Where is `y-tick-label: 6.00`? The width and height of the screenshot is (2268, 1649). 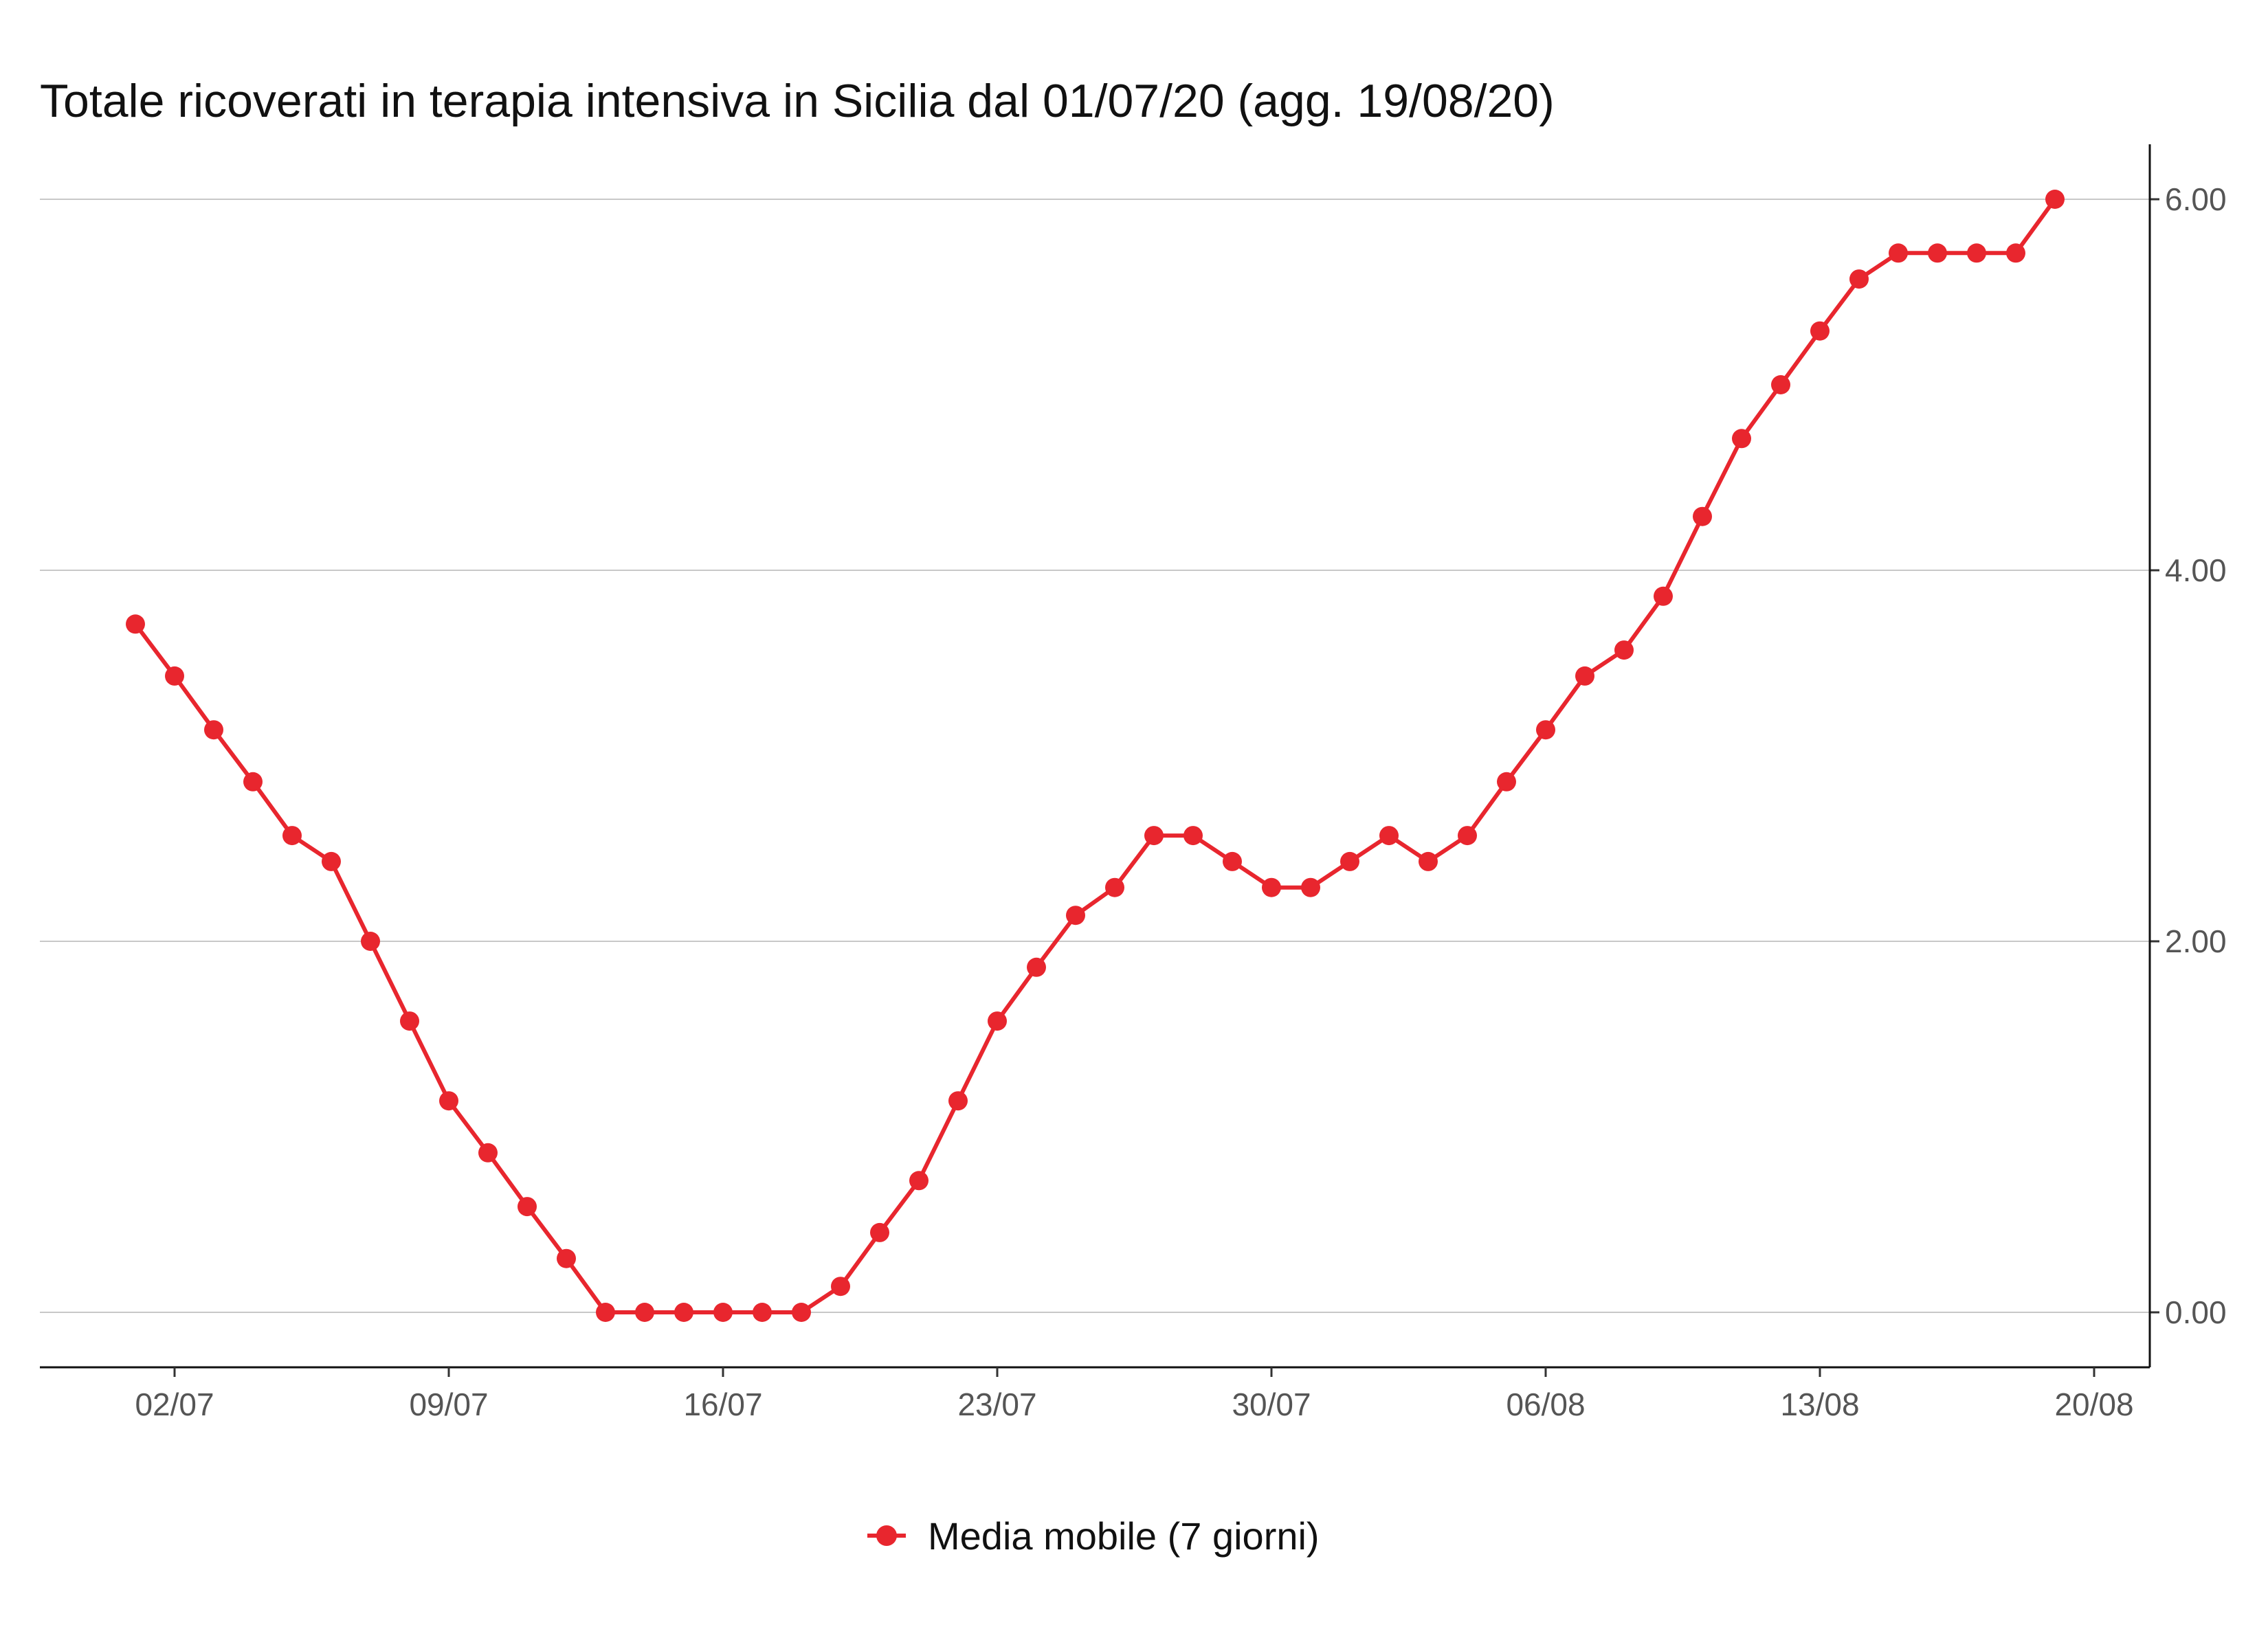 y-tick-label: 6.00 is located at coordinates (2196, 199).